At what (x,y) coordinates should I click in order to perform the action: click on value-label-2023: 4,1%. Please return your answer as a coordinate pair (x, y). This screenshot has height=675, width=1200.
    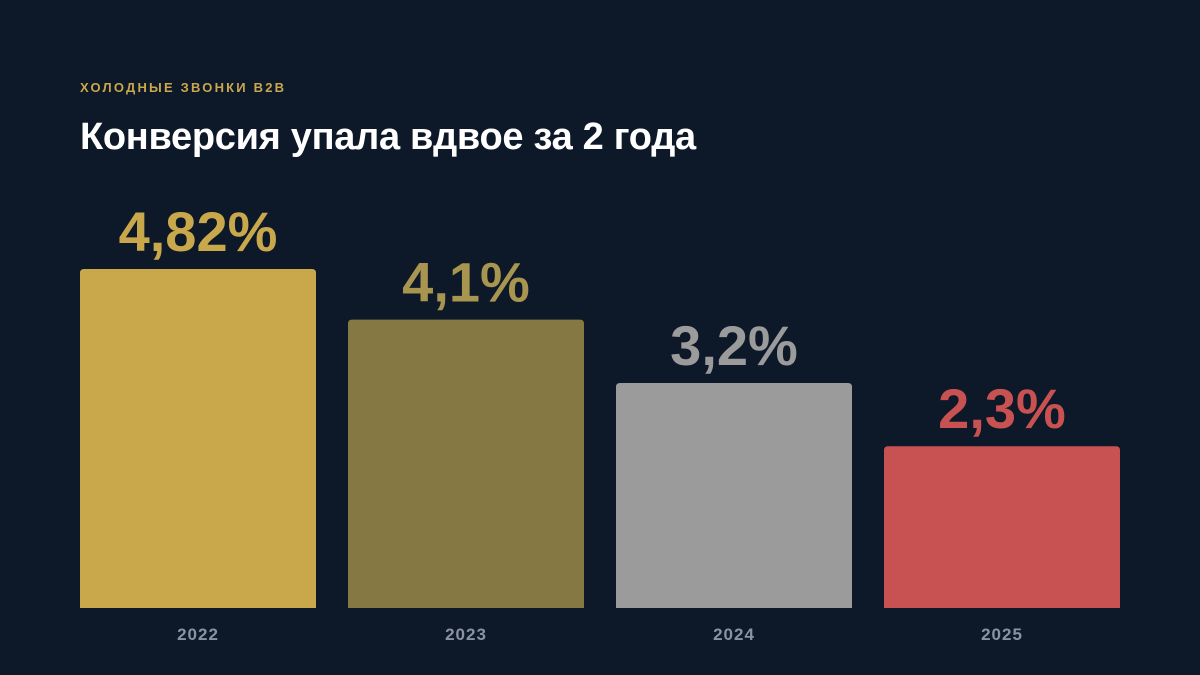
    Looking at the image, I should click on (466, 282).